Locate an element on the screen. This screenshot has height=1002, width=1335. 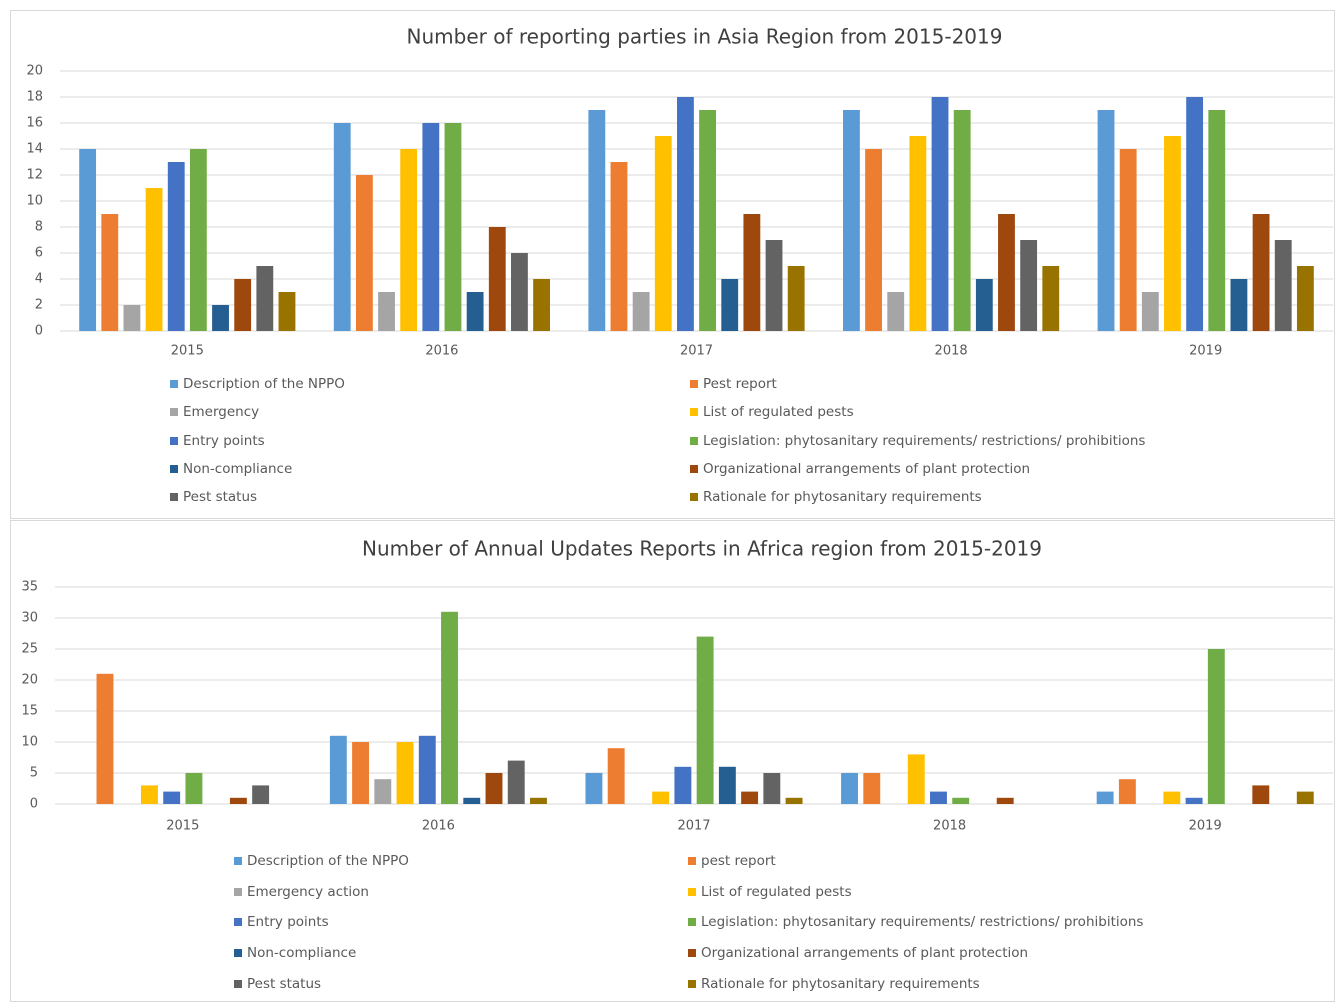
y-tick-label: 2 is located at coordinates (39, 305).